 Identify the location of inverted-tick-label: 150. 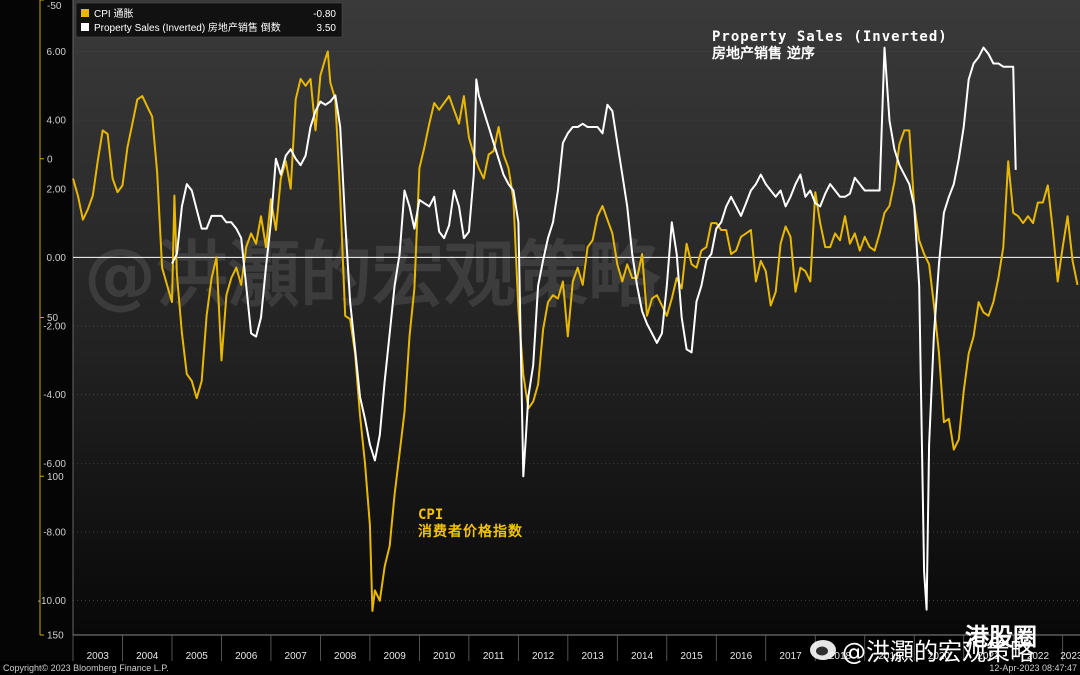
(55, 636).